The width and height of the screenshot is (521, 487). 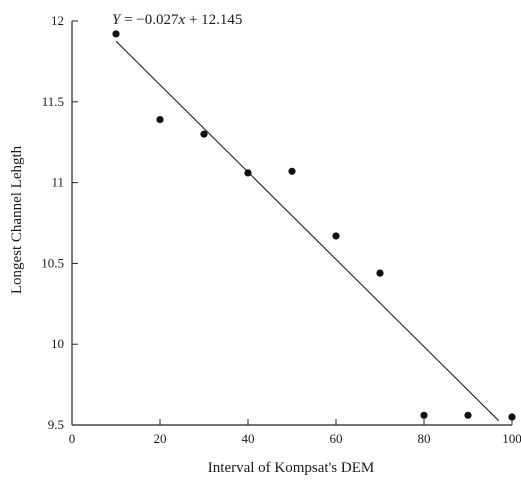 I want to click on equation-part: Y, so click(x=117, y=20).